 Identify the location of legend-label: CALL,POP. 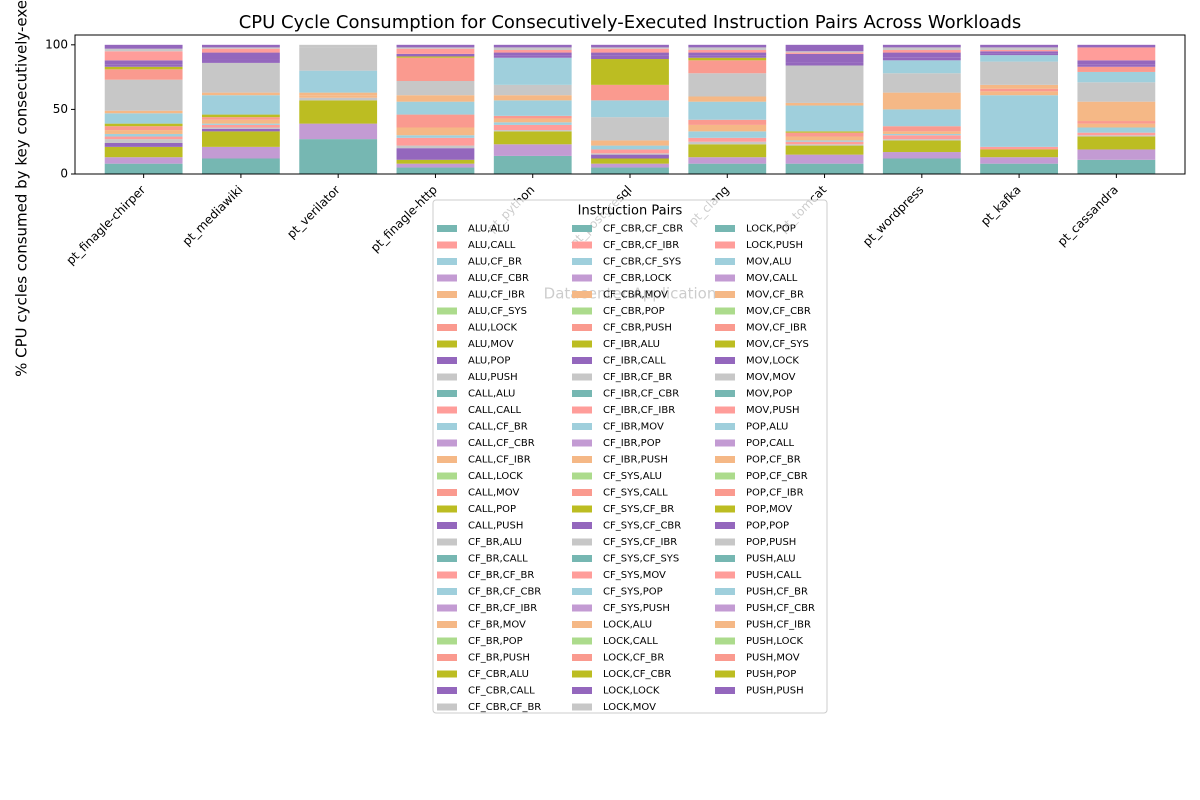
(492, 509).